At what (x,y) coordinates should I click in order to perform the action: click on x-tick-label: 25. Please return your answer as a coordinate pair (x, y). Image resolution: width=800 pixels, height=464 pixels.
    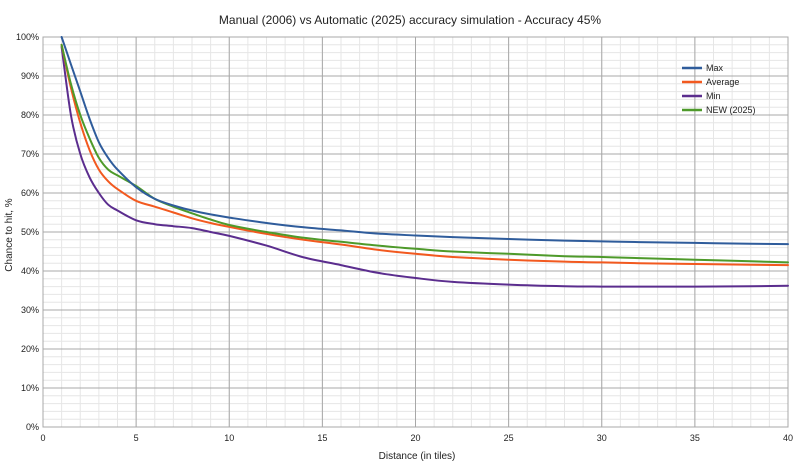
    Looking at the image, I should click on (509, 438).